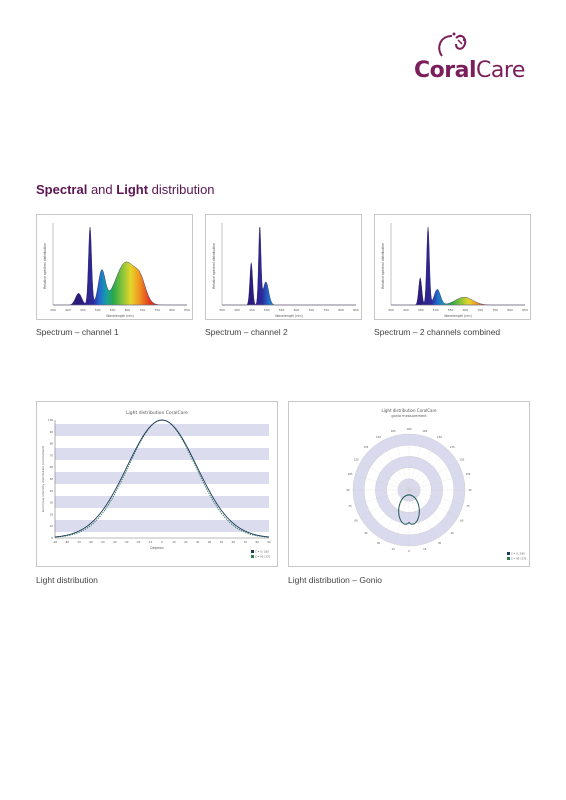 The width and height of the screenshot is (566, 800). What do you see at coordinates (138, 542) in the screenshot?
I see `x-tick-label: -20` at bounding box center [138, 542].